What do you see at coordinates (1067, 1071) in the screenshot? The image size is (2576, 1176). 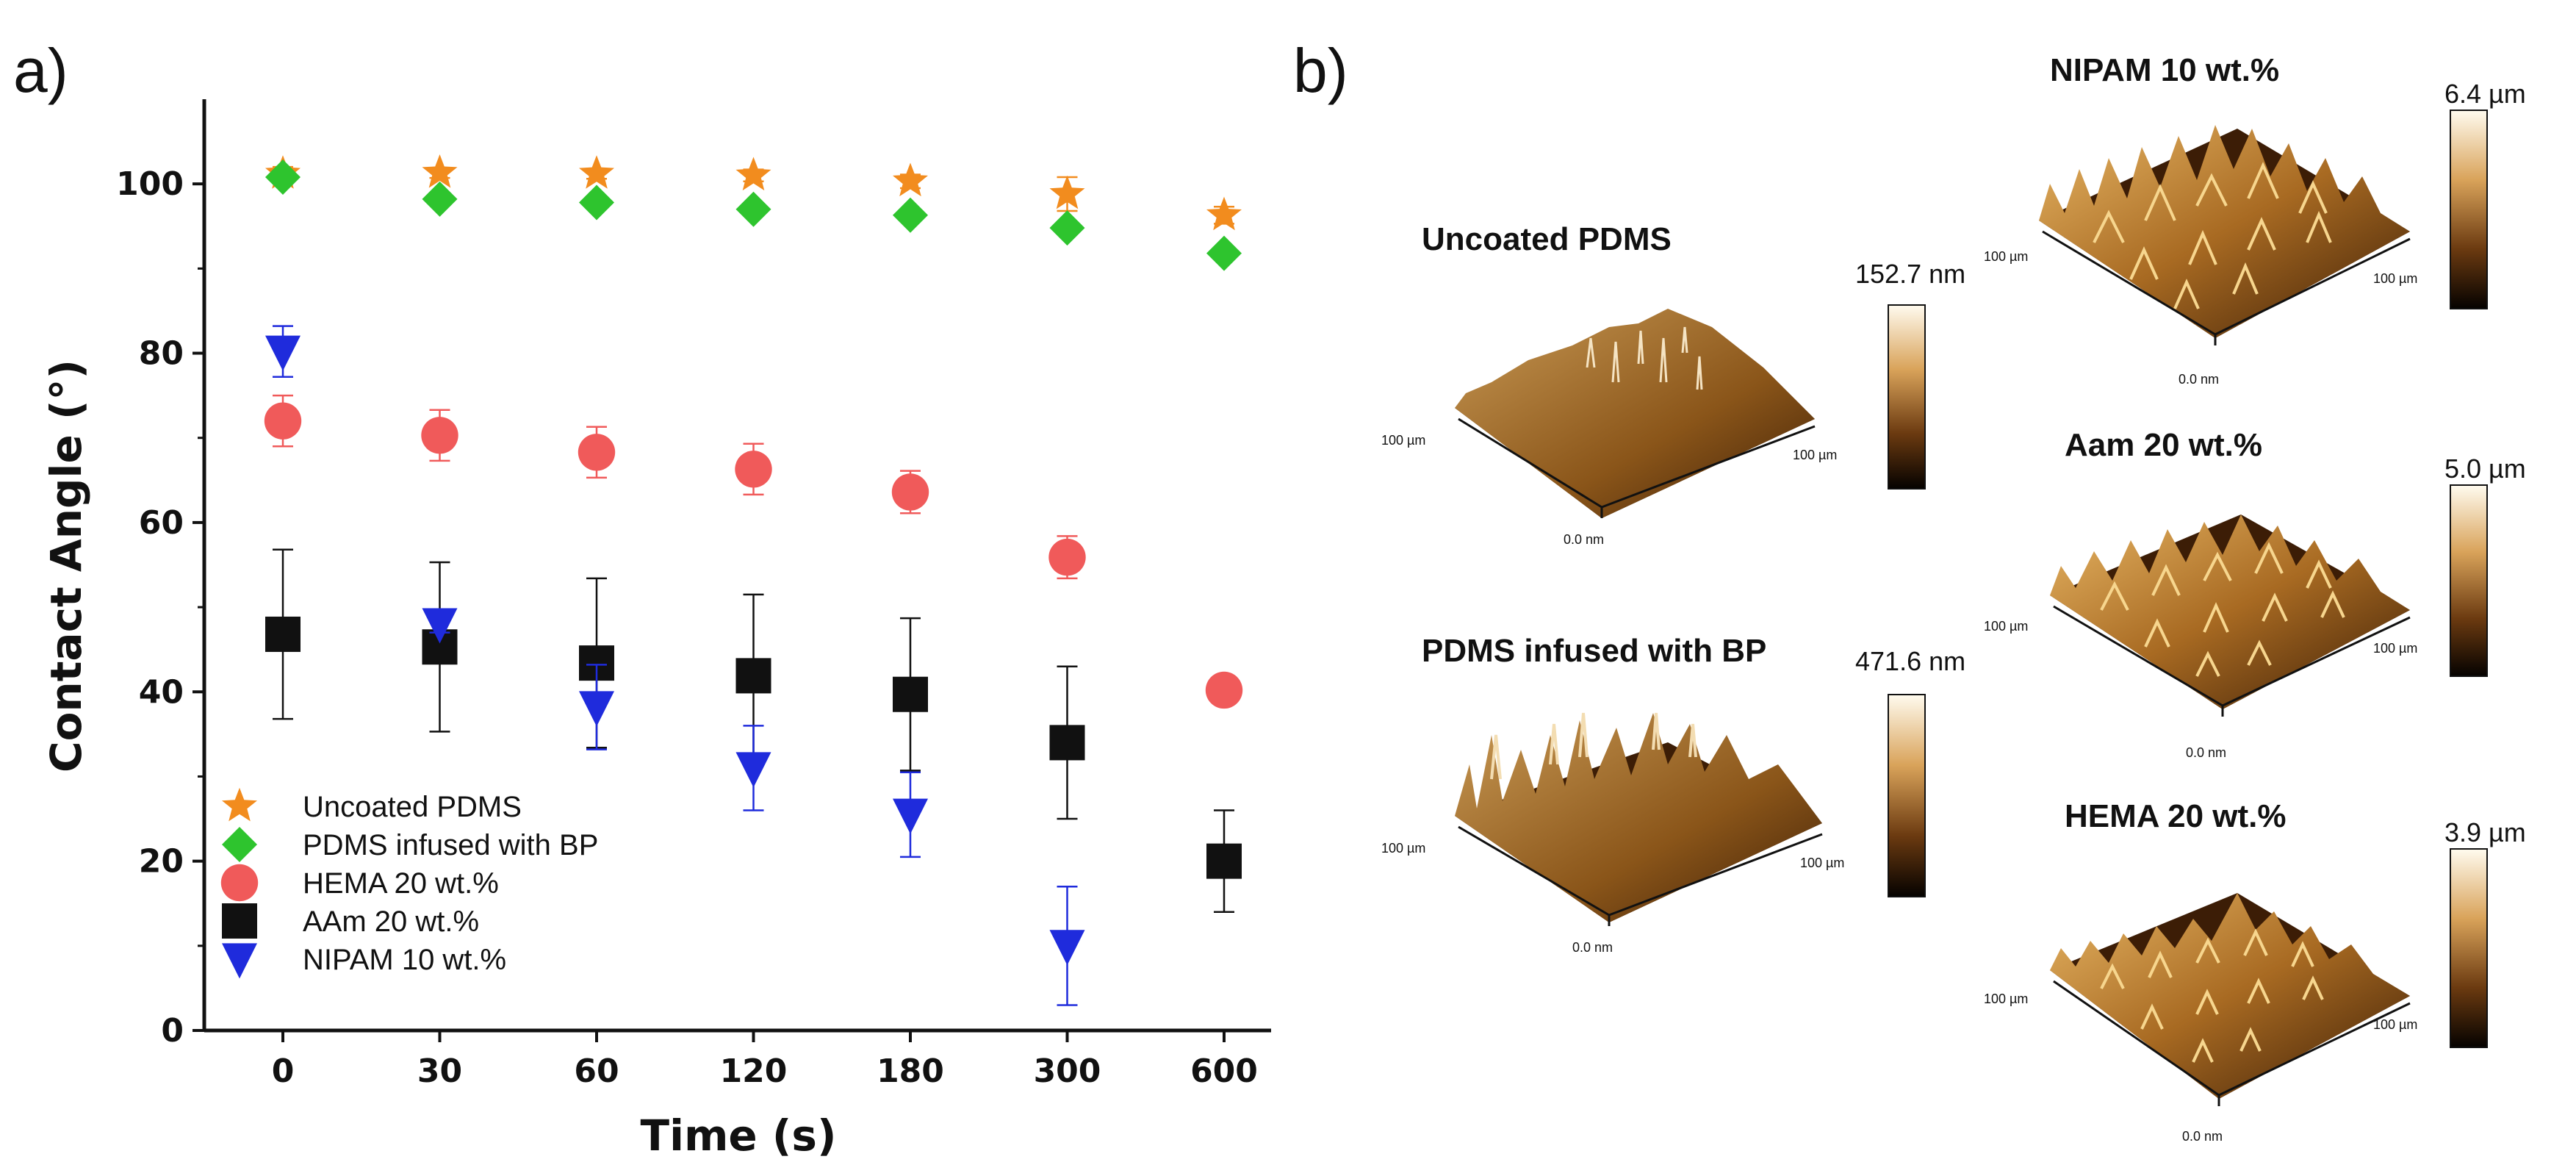 I see `x-tick-label: 300` at bounding box center [1067, 1071].